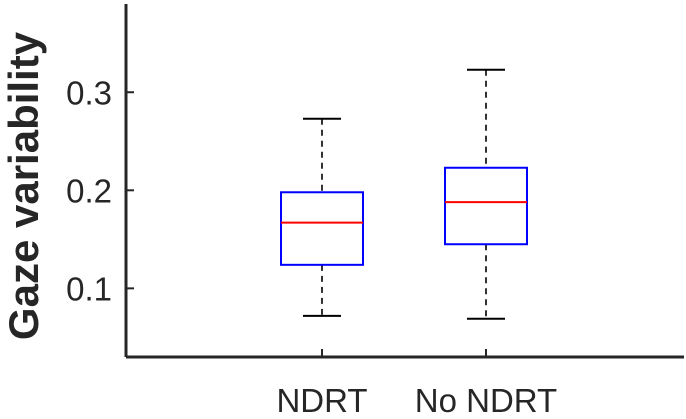 This screenshot has width=686, height=419. Describe the element at coordinates (89, 288) in the screenshot. I see `y-tick-label: 0.1` at that location.